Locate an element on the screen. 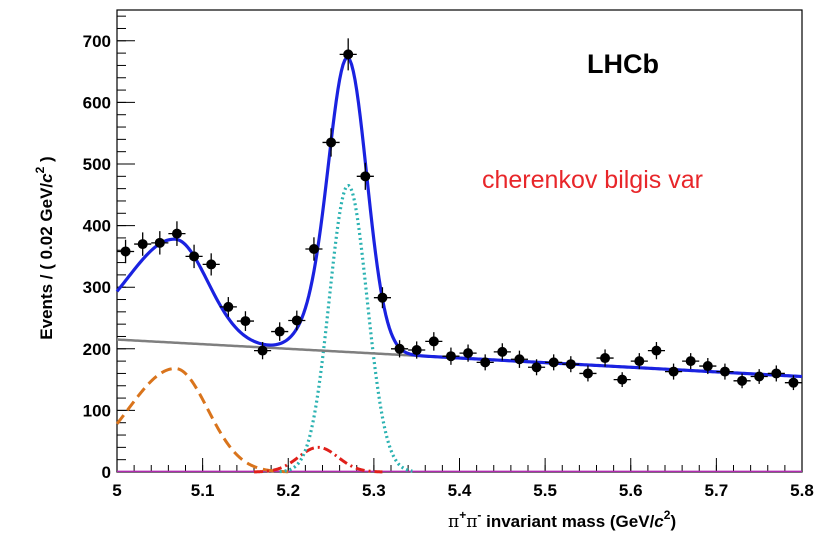  misidentified-curve is located at coordinates (318, 459).